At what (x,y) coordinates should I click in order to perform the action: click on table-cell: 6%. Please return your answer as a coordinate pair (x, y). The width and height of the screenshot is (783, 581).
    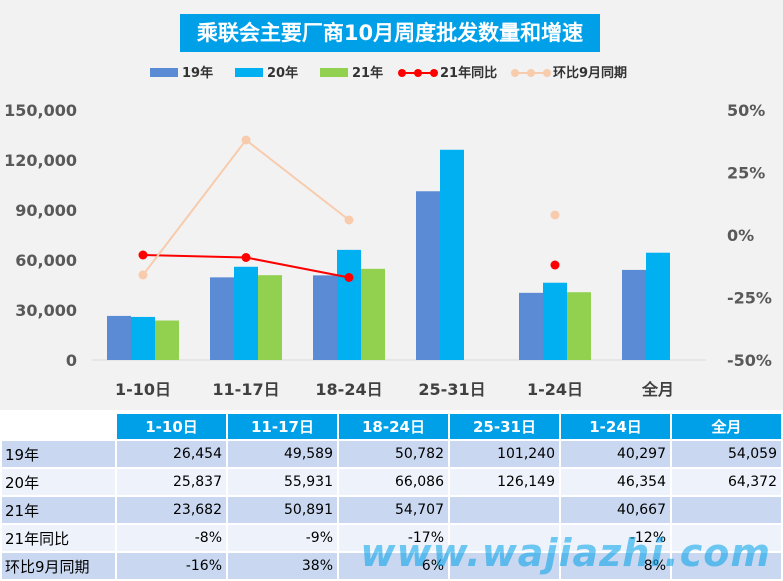
    Looking at the image, I should click on (393, 566).